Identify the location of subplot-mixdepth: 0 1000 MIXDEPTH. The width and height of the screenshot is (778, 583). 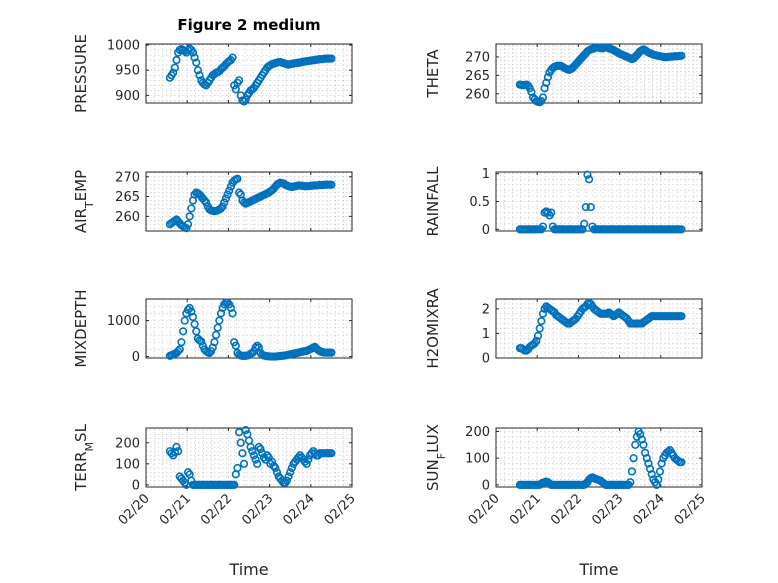
(212, 328).